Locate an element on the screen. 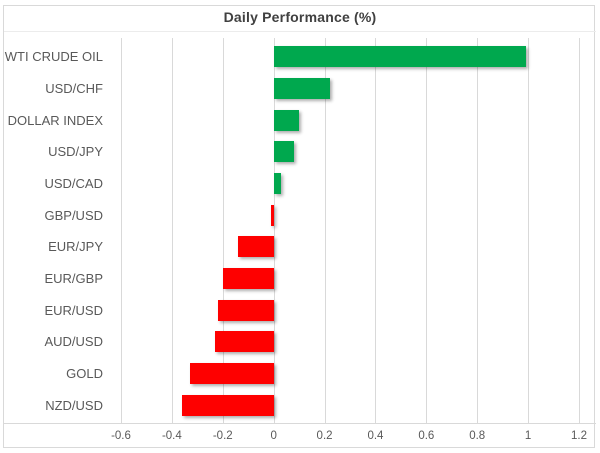 The height and width of the screenshot is (453, 600). bar-usd-chf is located at coordinates (301, 88).